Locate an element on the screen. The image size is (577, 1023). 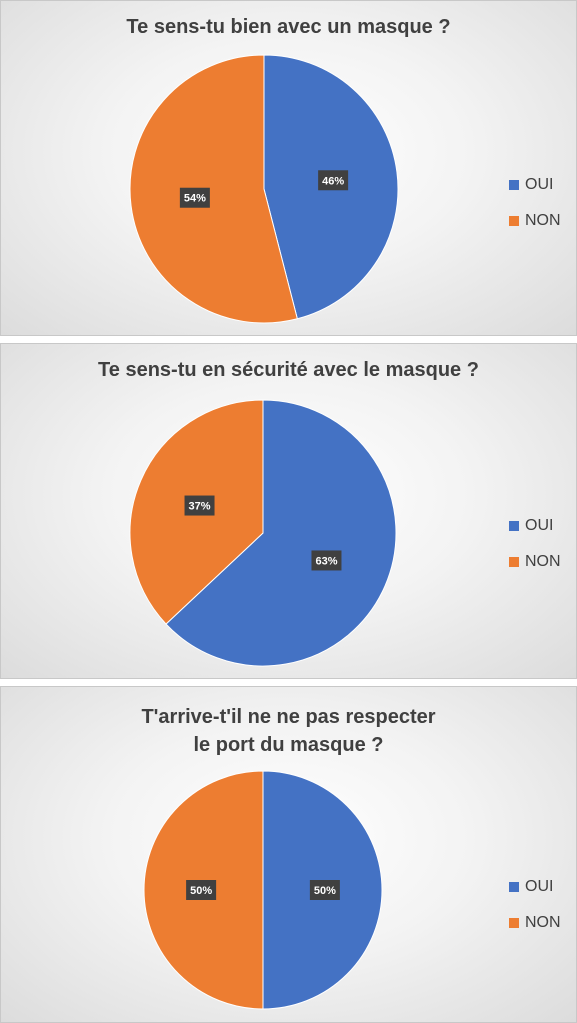
pie-chart: 50% 50% is located at coordinates (263, 890).